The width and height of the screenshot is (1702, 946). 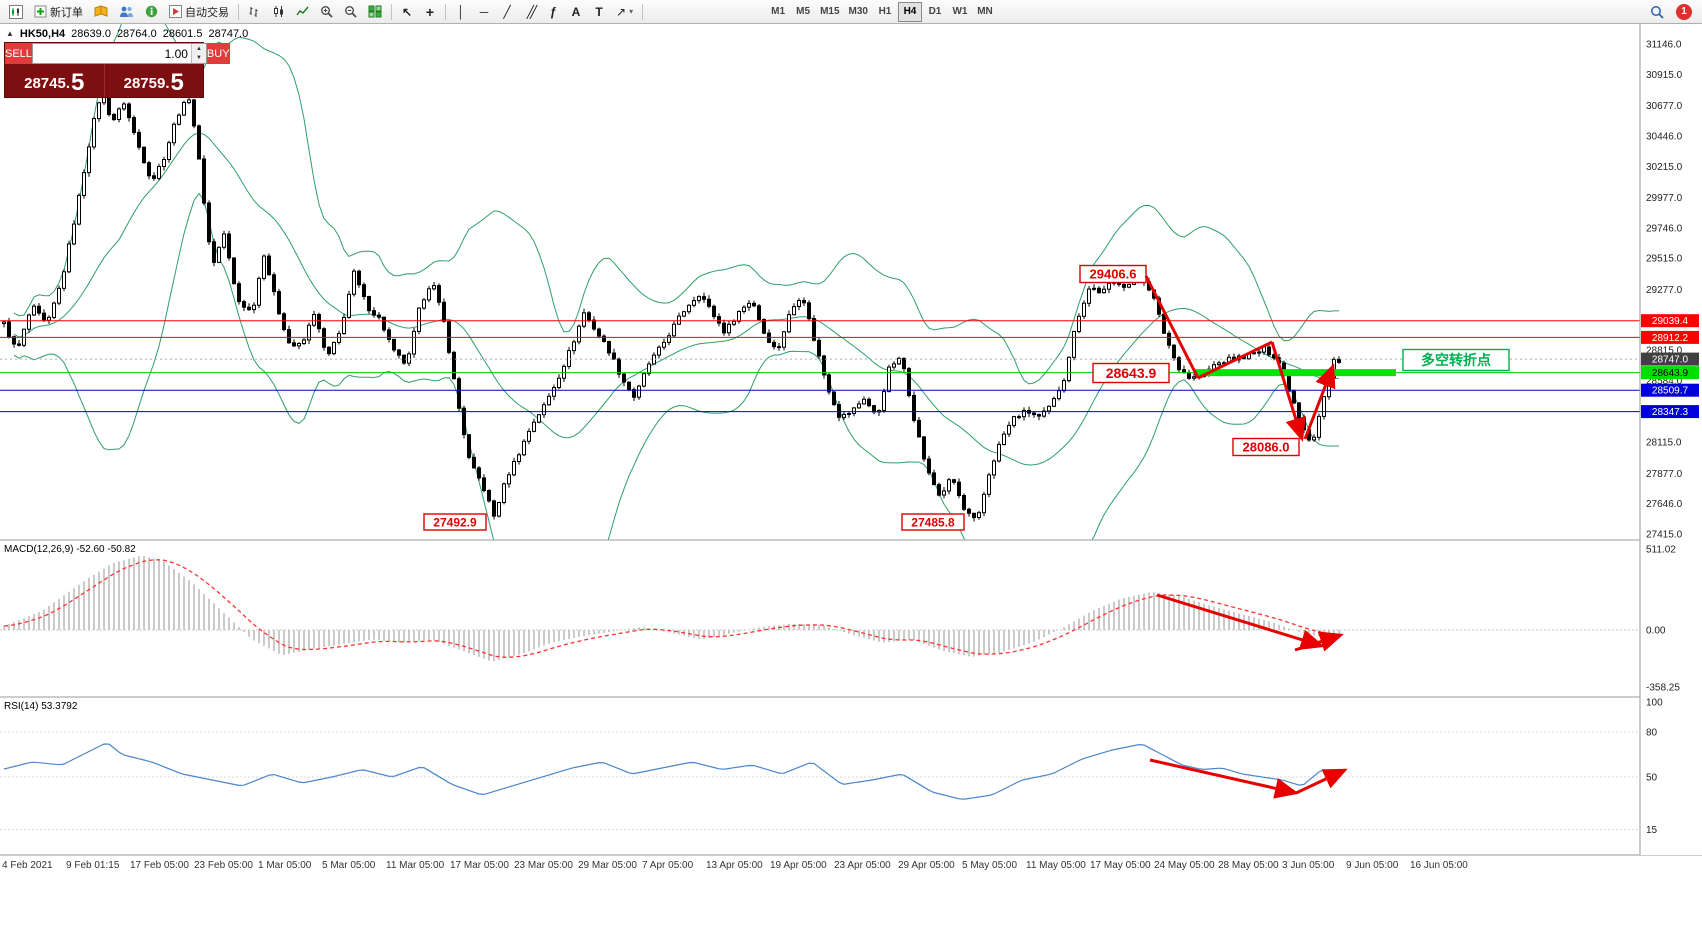 I want to click on svg-text: 28815.0, so click(x=1664, y=351).